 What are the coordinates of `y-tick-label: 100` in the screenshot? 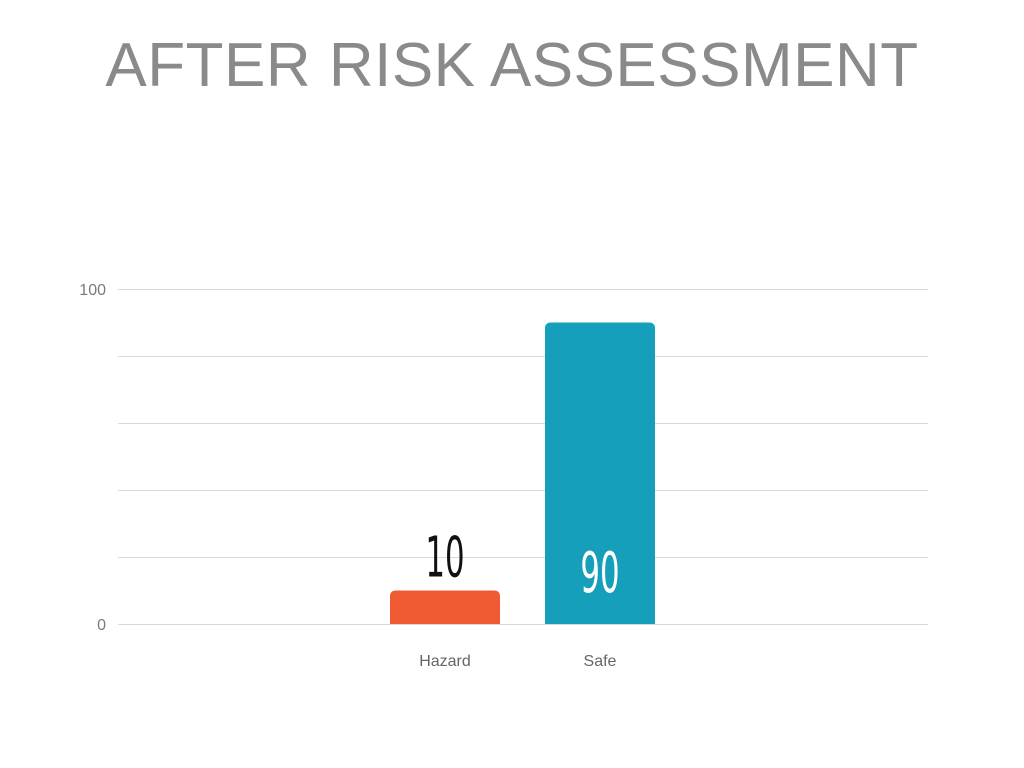 It's located at (92, 290).